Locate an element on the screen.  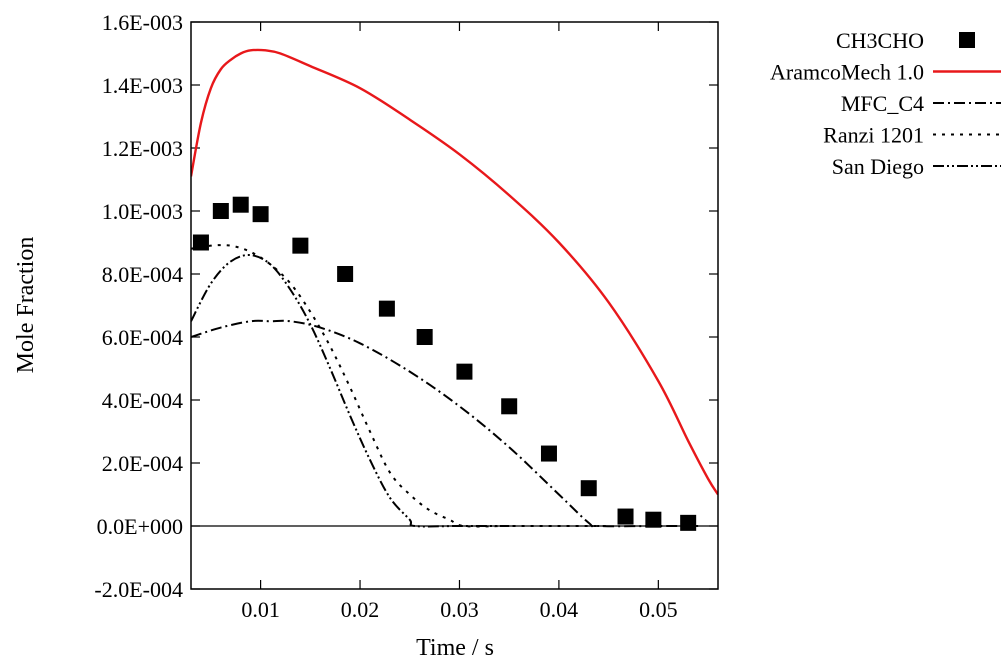
y-tick-label: 1.4E-003 is located at coordinates (142, 85).